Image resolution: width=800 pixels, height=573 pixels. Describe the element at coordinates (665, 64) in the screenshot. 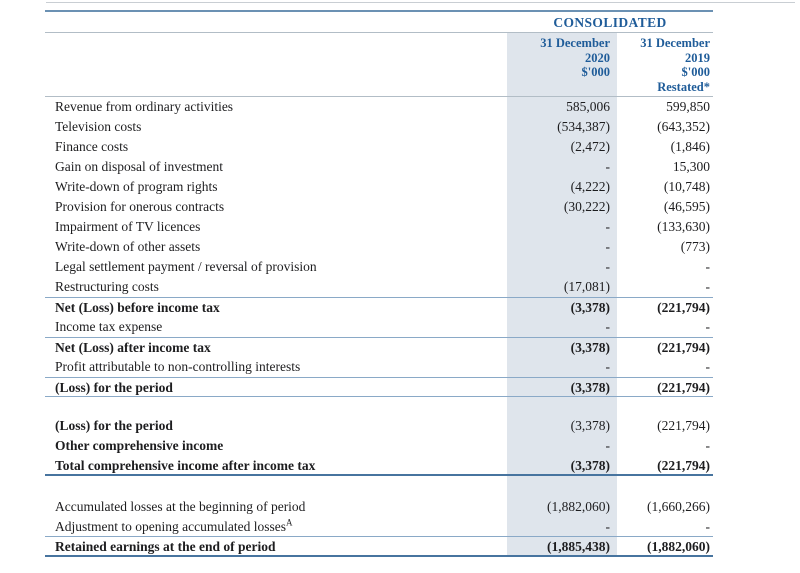

I see `column-header-2019: 31 December 2019 $'000 Restated*` at that location.